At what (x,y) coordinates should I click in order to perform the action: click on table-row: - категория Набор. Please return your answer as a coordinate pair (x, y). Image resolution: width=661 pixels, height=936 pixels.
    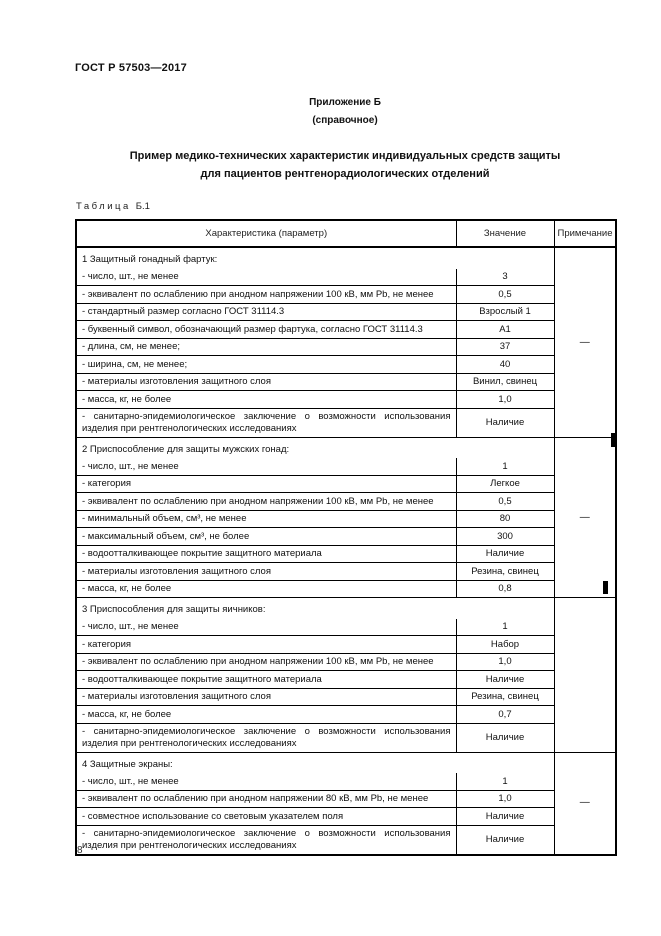
    Looking at the image, I should click on (346, 644).